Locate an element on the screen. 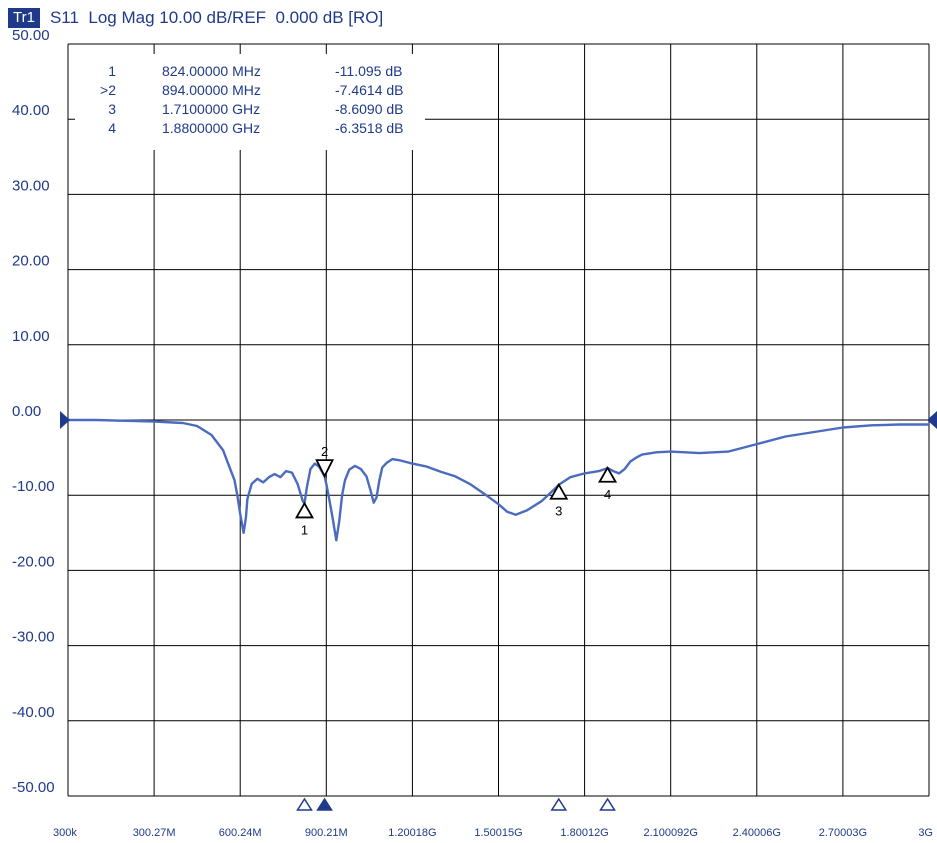  y-tick-label: 0.00 is located at coordinates (26, 411).